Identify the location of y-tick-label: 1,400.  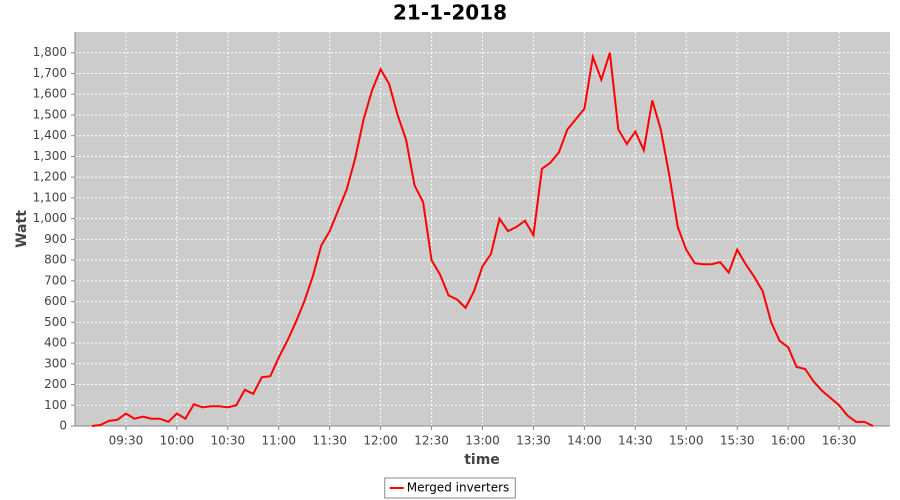
(50, 135).